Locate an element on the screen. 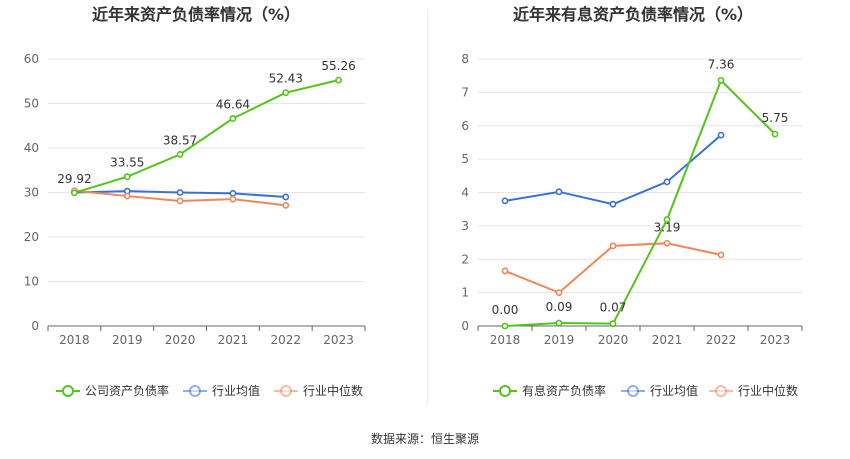 The width and height of the screenshot is (850, 459). y-tick-label: 1 is located at coordinates (465, 293).